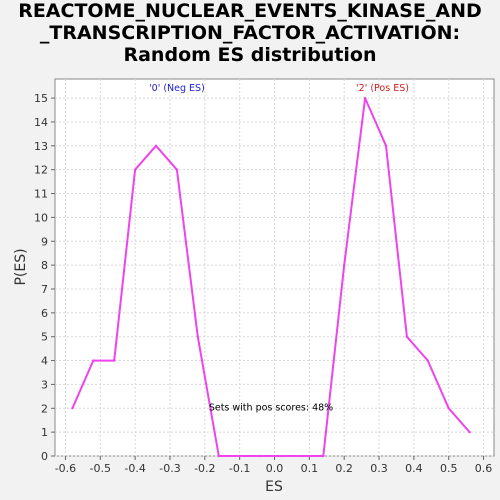 The image size is (500, 500). I want to click on y-tick-label: 2, so click(44, 408).